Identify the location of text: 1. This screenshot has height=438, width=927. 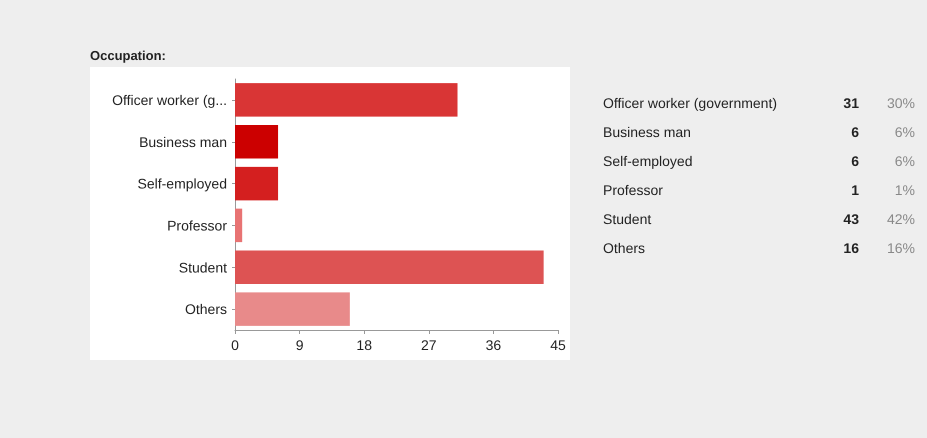
(855, 190).